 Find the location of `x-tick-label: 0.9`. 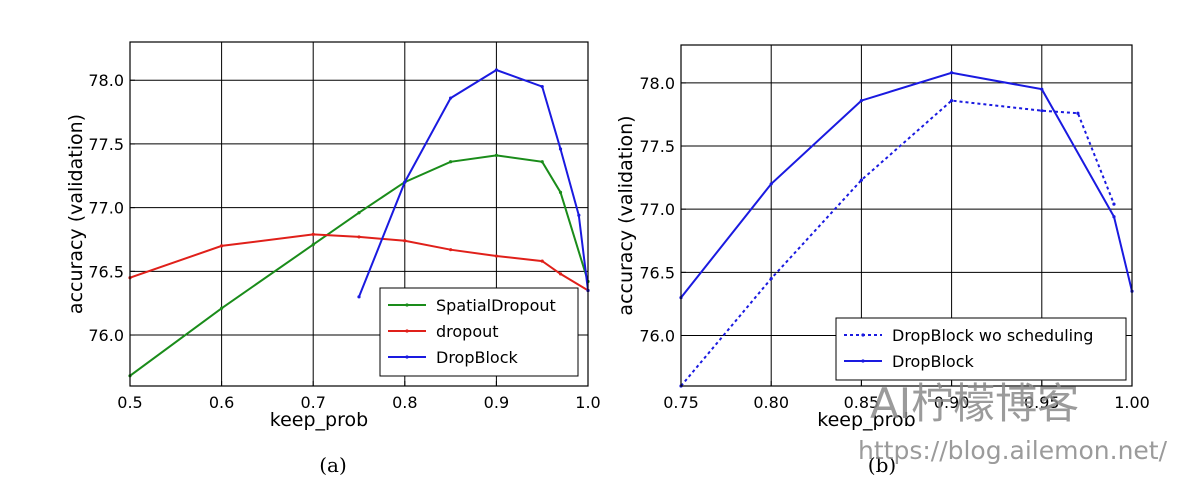

x-tick-label: 0.9 is located at coordinates (496, 402).